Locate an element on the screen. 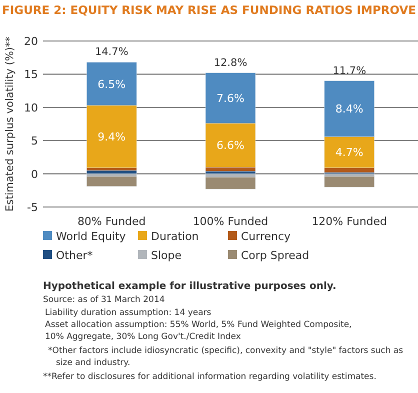 The width and height of the screenshot is (418, 393). y-tick-label: 20 is located at coordinates (31, 41).